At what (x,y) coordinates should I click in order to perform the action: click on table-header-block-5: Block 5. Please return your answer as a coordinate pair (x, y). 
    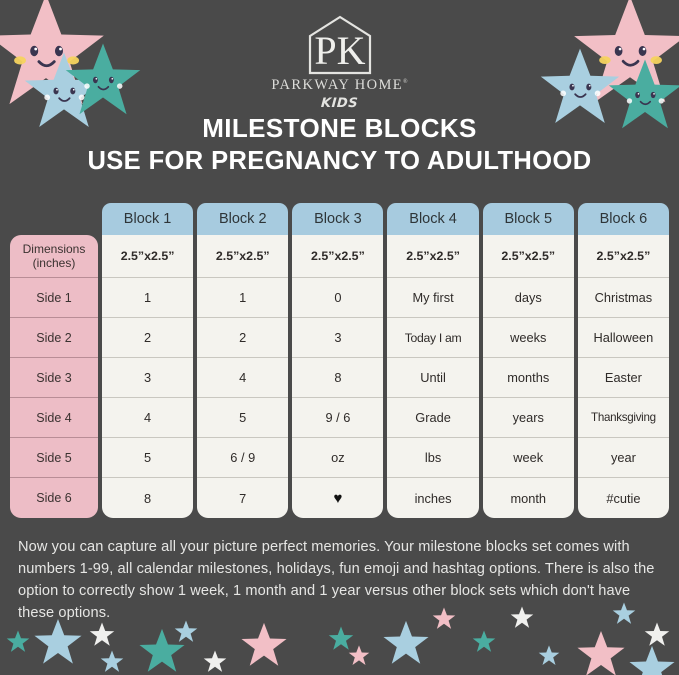
    Looking at the image, I should click on (528, 219).